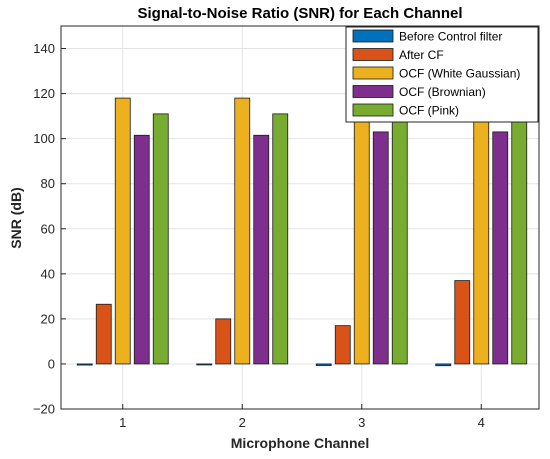 This screenshot has width=550, height=459. I want to click on x-tick-label: 3, so click(361, 422).